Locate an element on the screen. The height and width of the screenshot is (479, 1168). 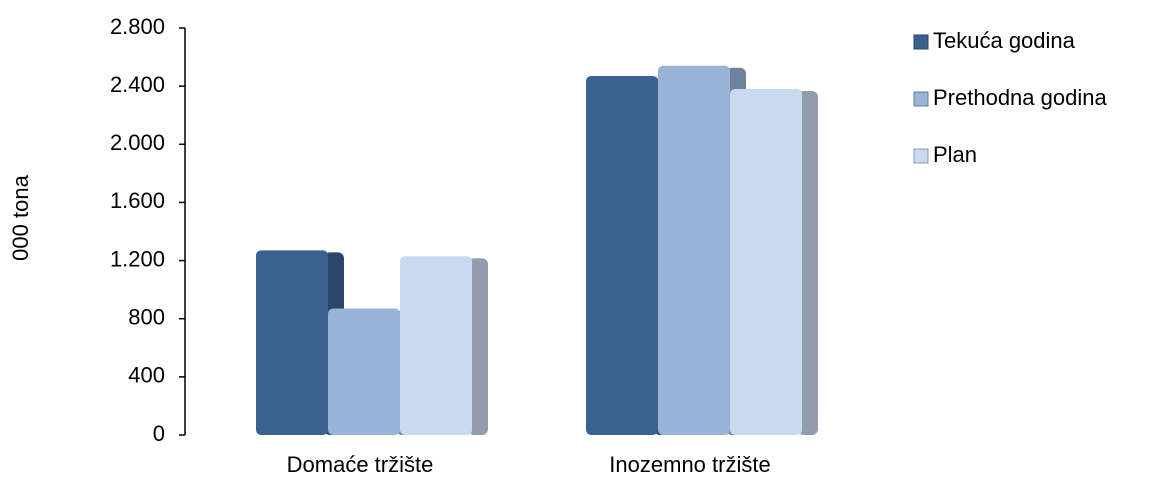
y-tick-label: 2.400 is located at coordinates (137, 84).